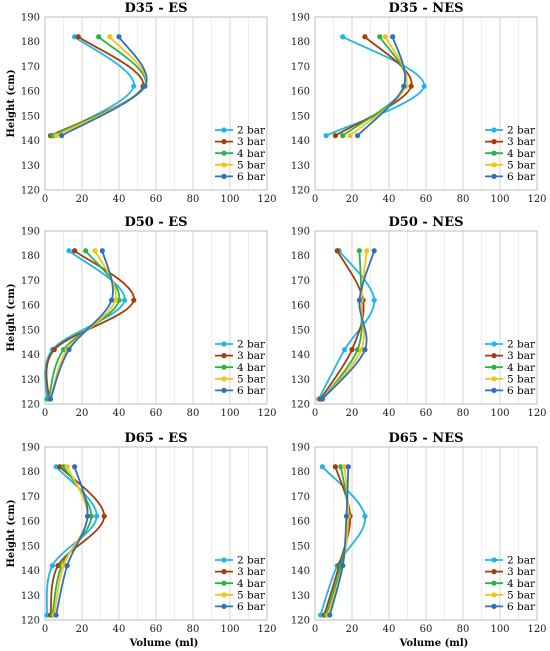  Describe the element at coordinates (521, 607) in the screenshot. I see `legend-label-6-bar: 6 bar` at that location.